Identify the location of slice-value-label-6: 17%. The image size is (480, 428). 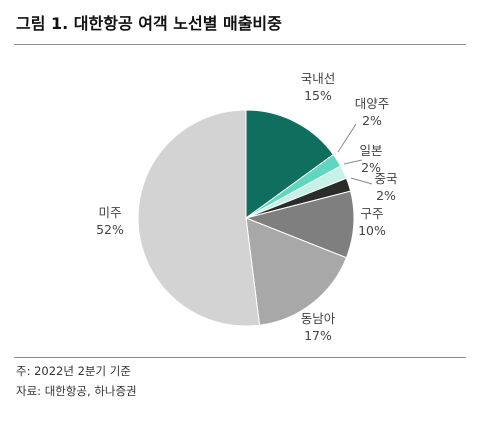
(318, 335).